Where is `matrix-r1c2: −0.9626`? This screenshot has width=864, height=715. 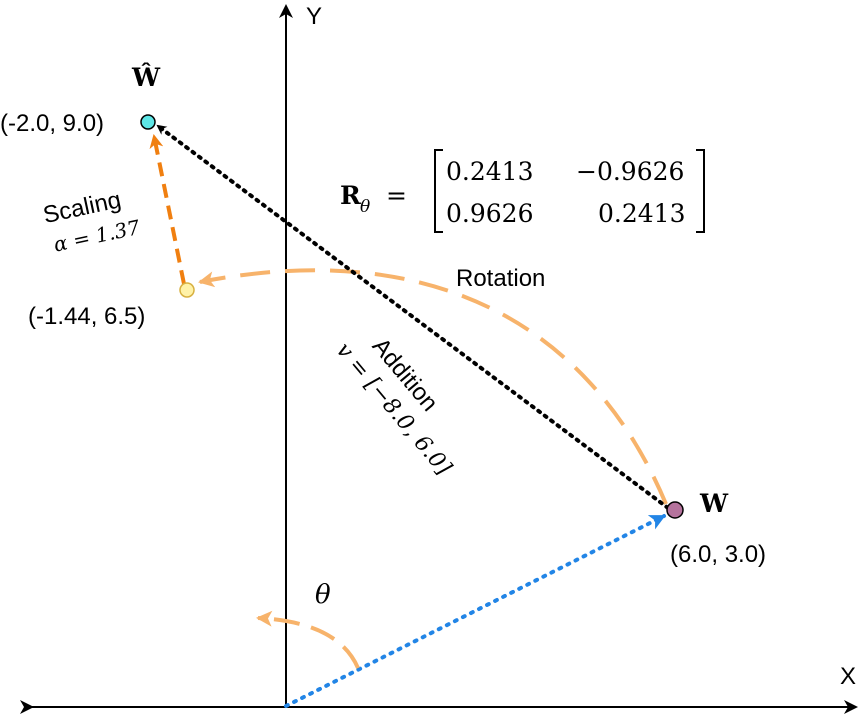
matrix-r1c2: −0.9626 is located at coordinates (630, 171).